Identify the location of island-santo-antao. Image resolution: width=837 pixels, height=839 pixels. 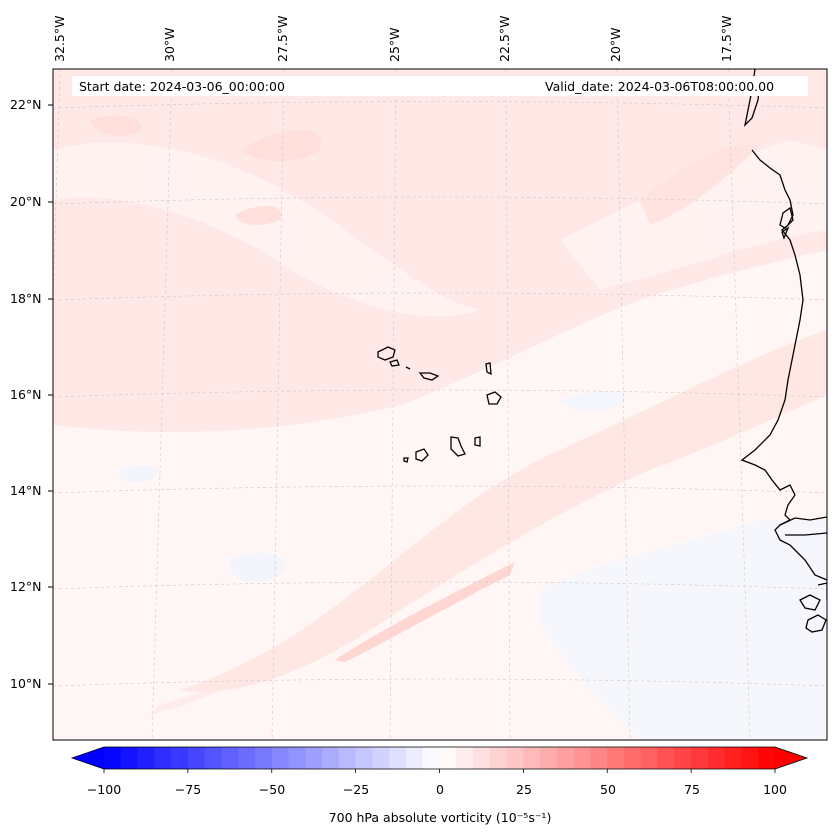
(386, 353).